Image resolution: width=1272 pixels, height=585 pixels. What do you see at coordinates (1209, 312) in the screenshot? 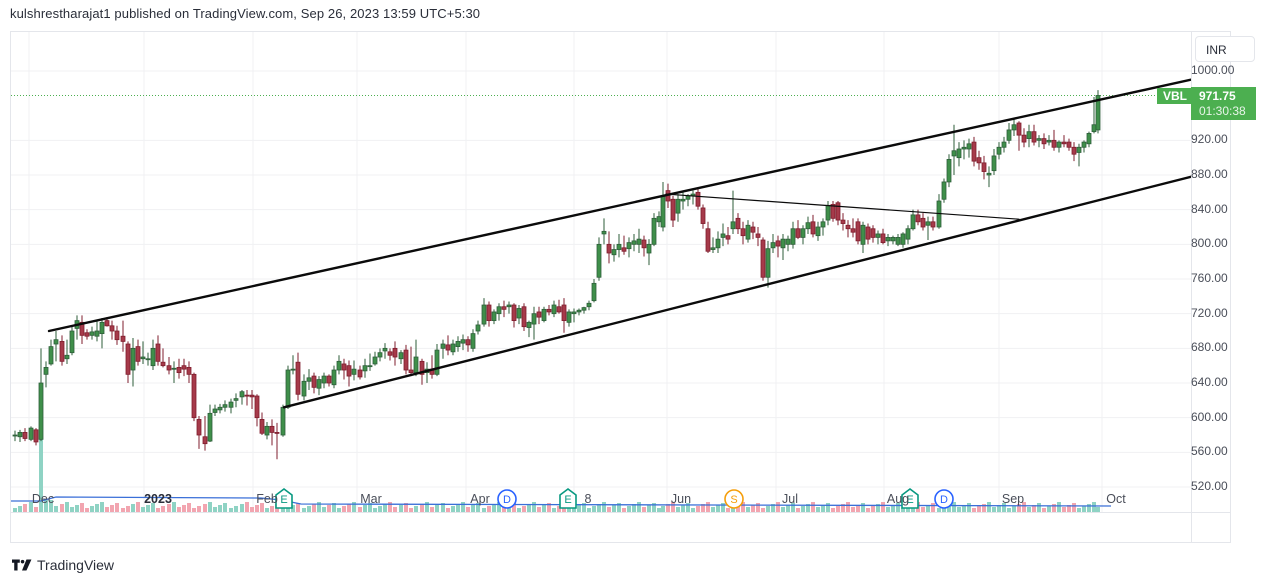
I see `price-tick-label: 720.00` at bounding box center [1209, 312].